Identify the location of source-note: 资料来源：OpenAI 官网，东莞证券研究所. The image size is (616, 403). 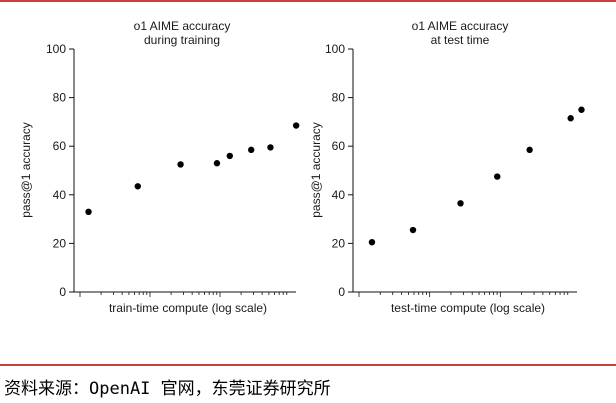
(167, 389).